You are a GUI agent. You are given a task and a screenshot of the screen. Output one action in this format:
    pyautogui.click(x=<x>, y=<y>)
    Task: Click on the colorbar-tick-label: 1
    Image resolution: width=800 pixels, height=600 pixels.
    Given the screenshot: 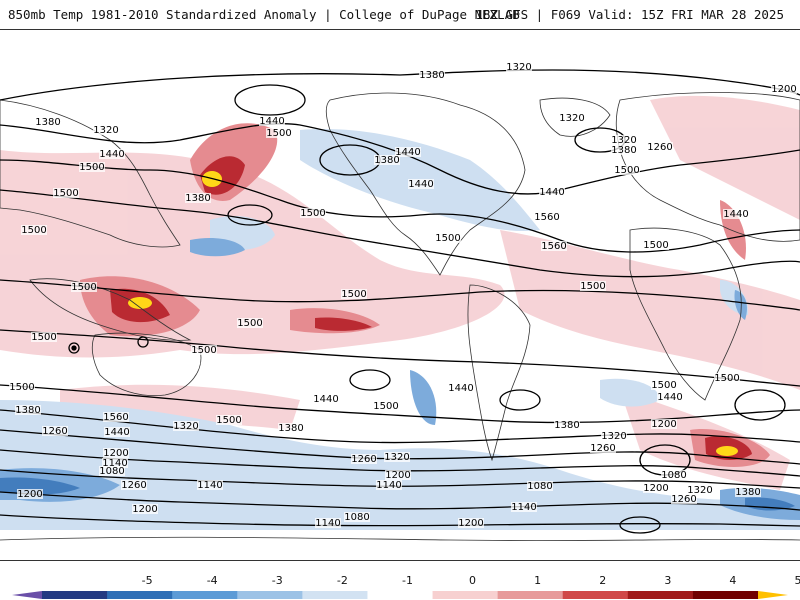 What is the action you would take?
    pyautogui.click(x=538, y=580)
    